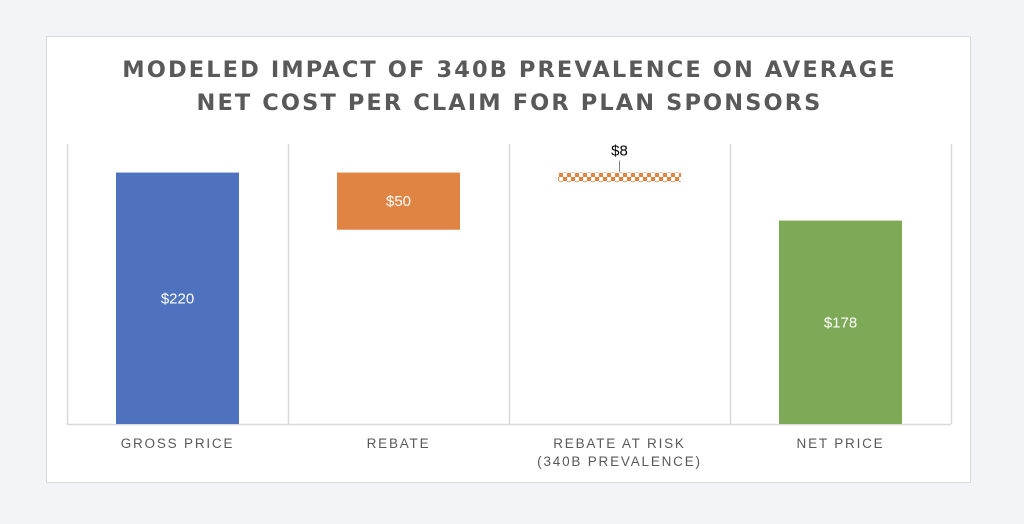  I want to click on bar-net-price, so click(840, 322).